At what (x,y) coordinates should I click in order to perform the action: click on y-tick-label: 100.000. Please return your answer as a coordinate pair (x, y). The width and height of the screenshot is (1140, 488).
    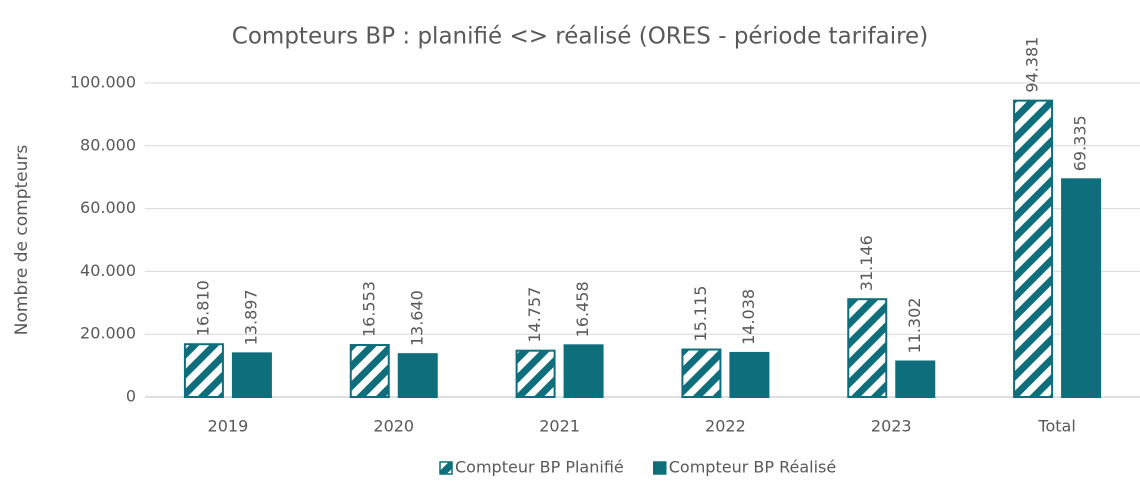
    Looking at the image, I should click on (103, 82).